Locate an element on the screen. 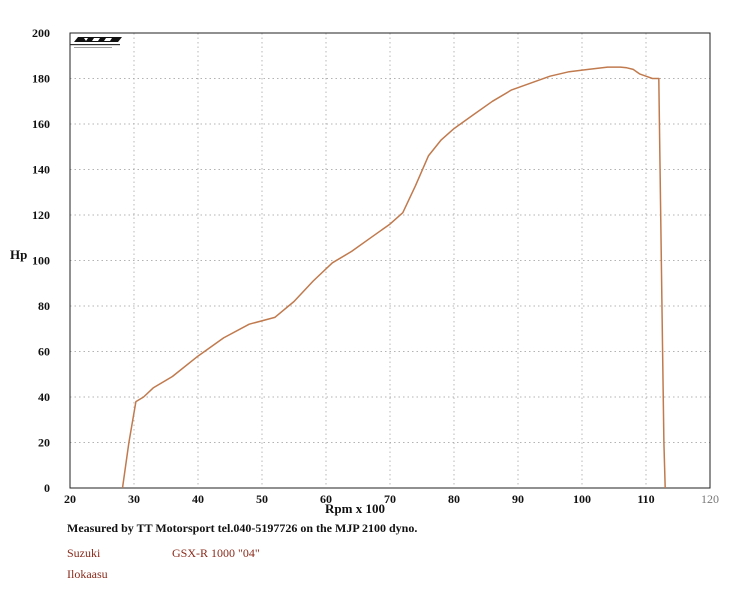  x-axis-ticks: 20 30 40 50 60 70 80 90 100 110 120 is located at coordinates (391, 499).